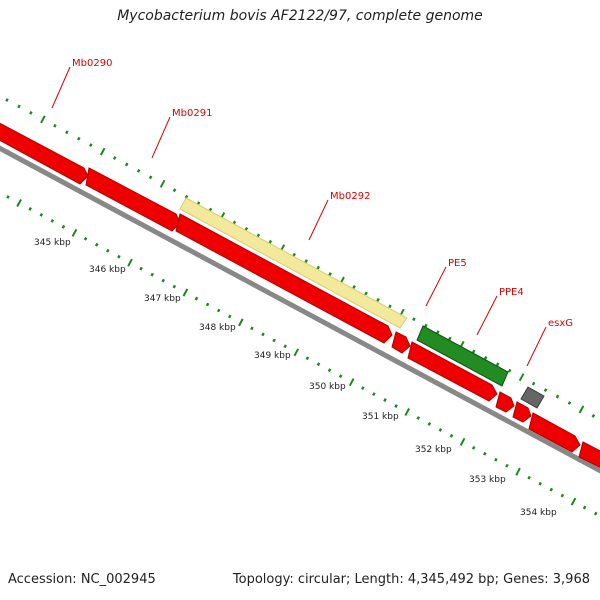 This screenshot has height=600, width=600. What do you see at coordinates (327, 387) in the screenshot?
I see `scale-label: 350 kbp` at bounding box center [327, 387].